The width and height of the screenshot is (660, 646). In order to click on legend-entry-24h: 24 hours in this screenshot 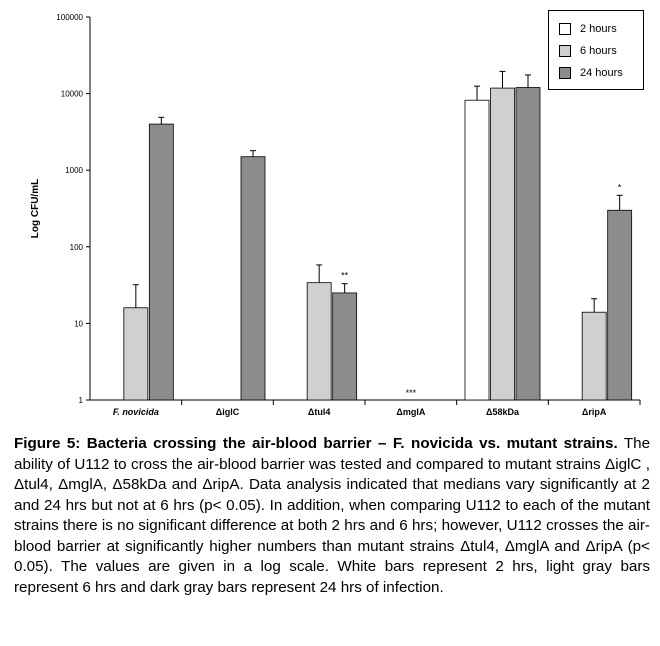, I will do `click(591, 73)`.